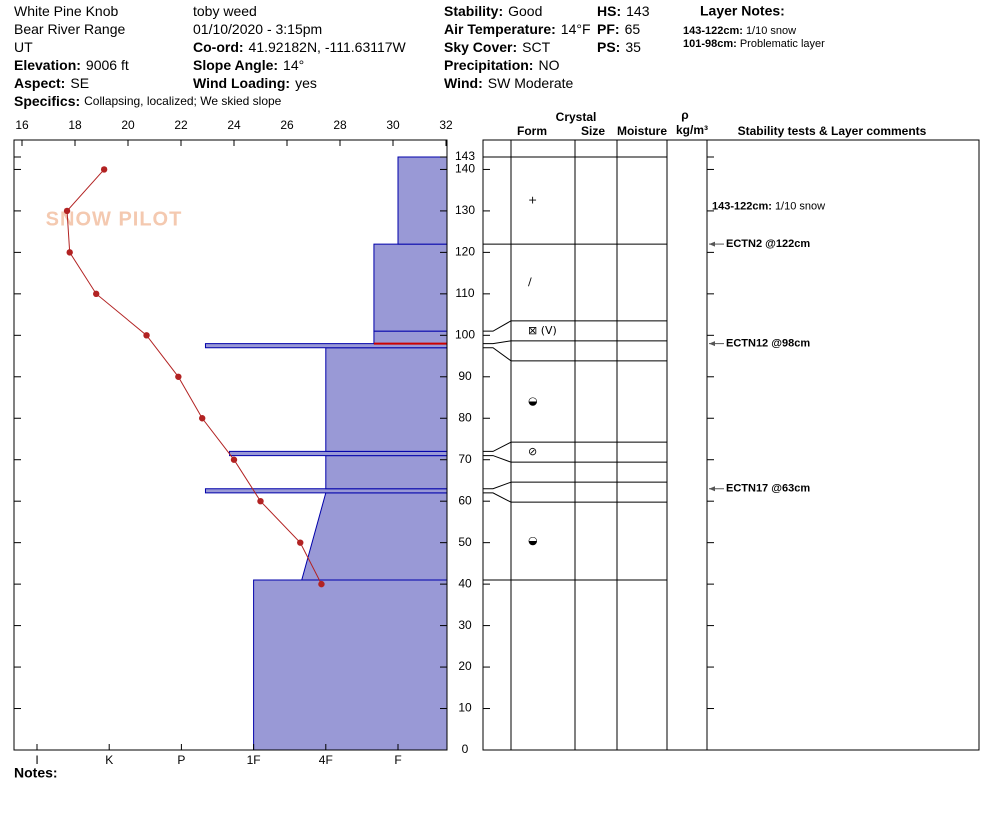 Image resolution: width=994 pixels, height=840 pixels. I want to click on field-value: White Pine Knob, so click(66, 11).